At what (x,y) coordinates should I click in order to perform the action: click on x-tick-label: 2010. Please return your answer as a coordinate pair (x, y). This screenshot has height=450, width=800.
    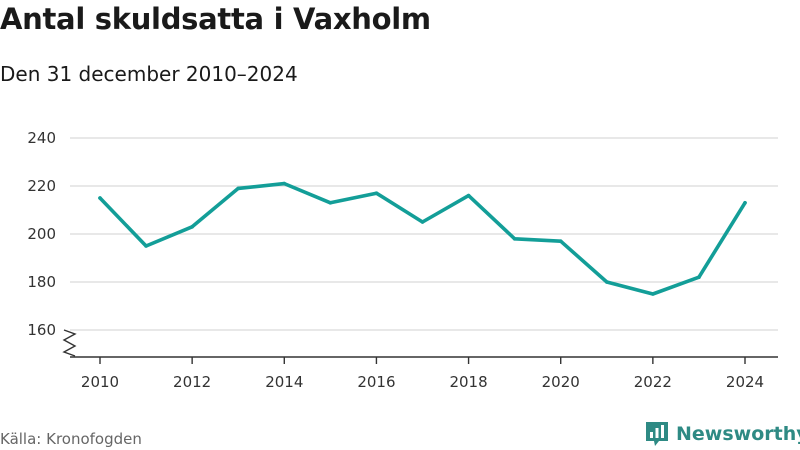
    Looking at the image, I should click on (100, 382).